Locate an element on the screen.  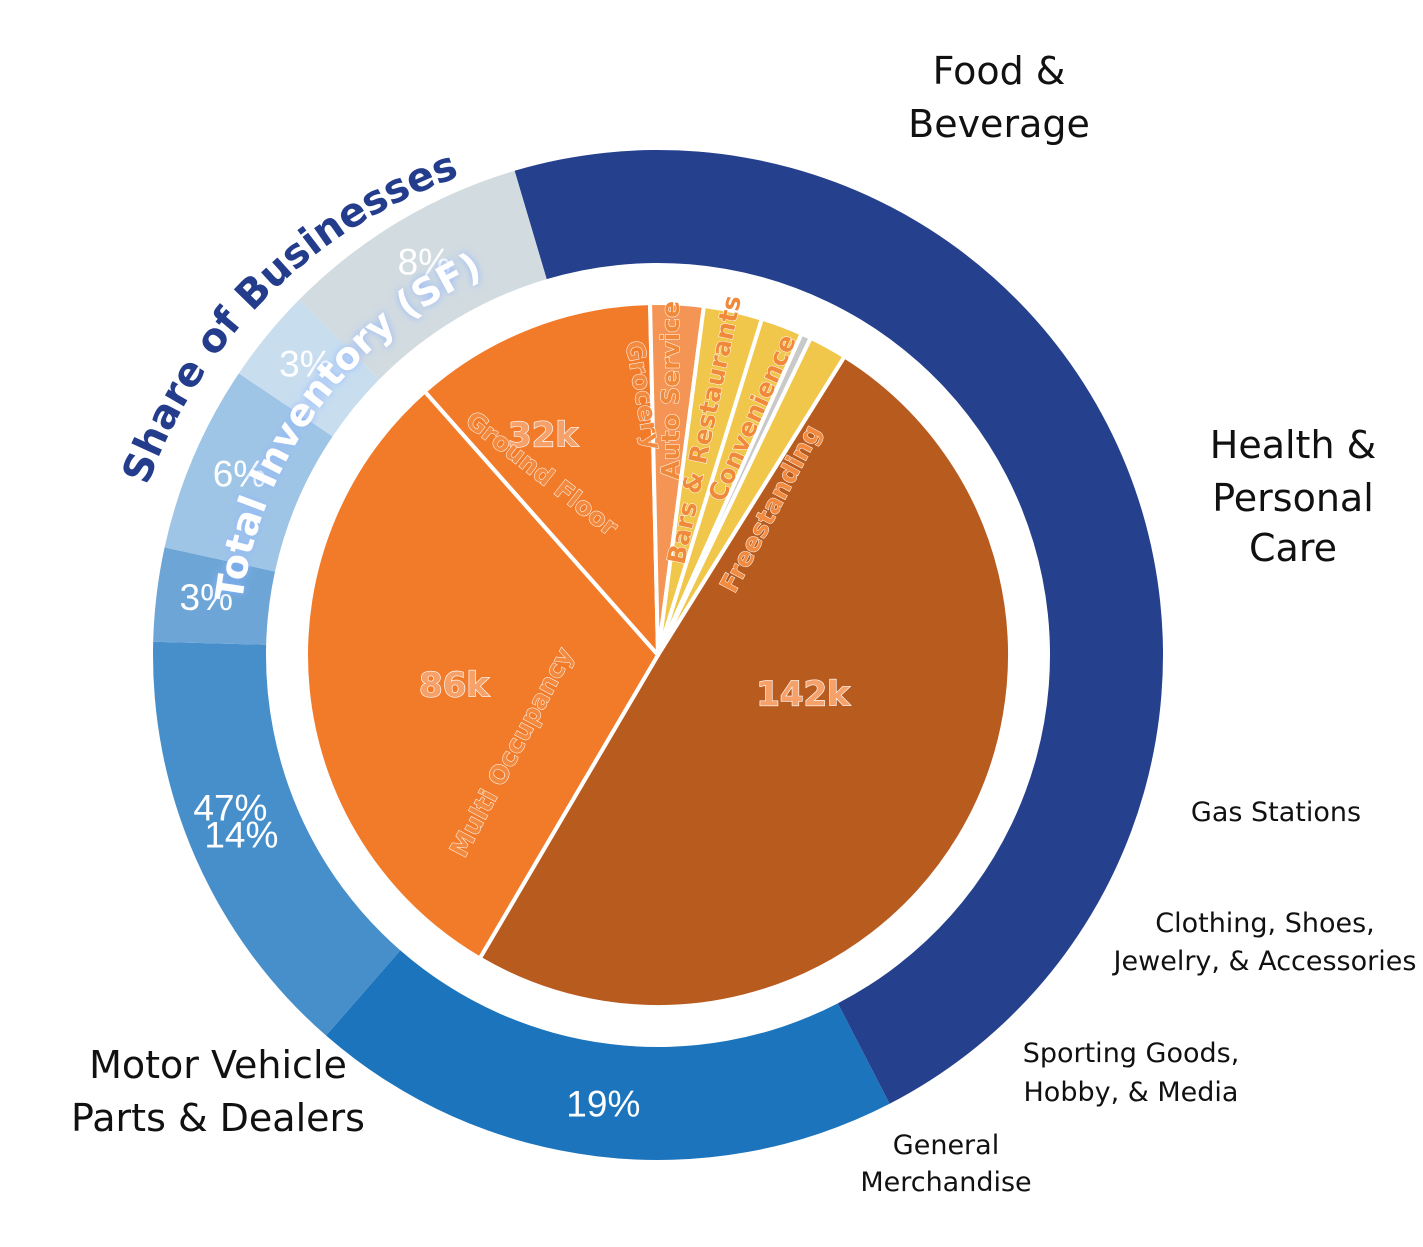
pie-value-multi-occupancy: 86k is located at coordinates (454, 686).